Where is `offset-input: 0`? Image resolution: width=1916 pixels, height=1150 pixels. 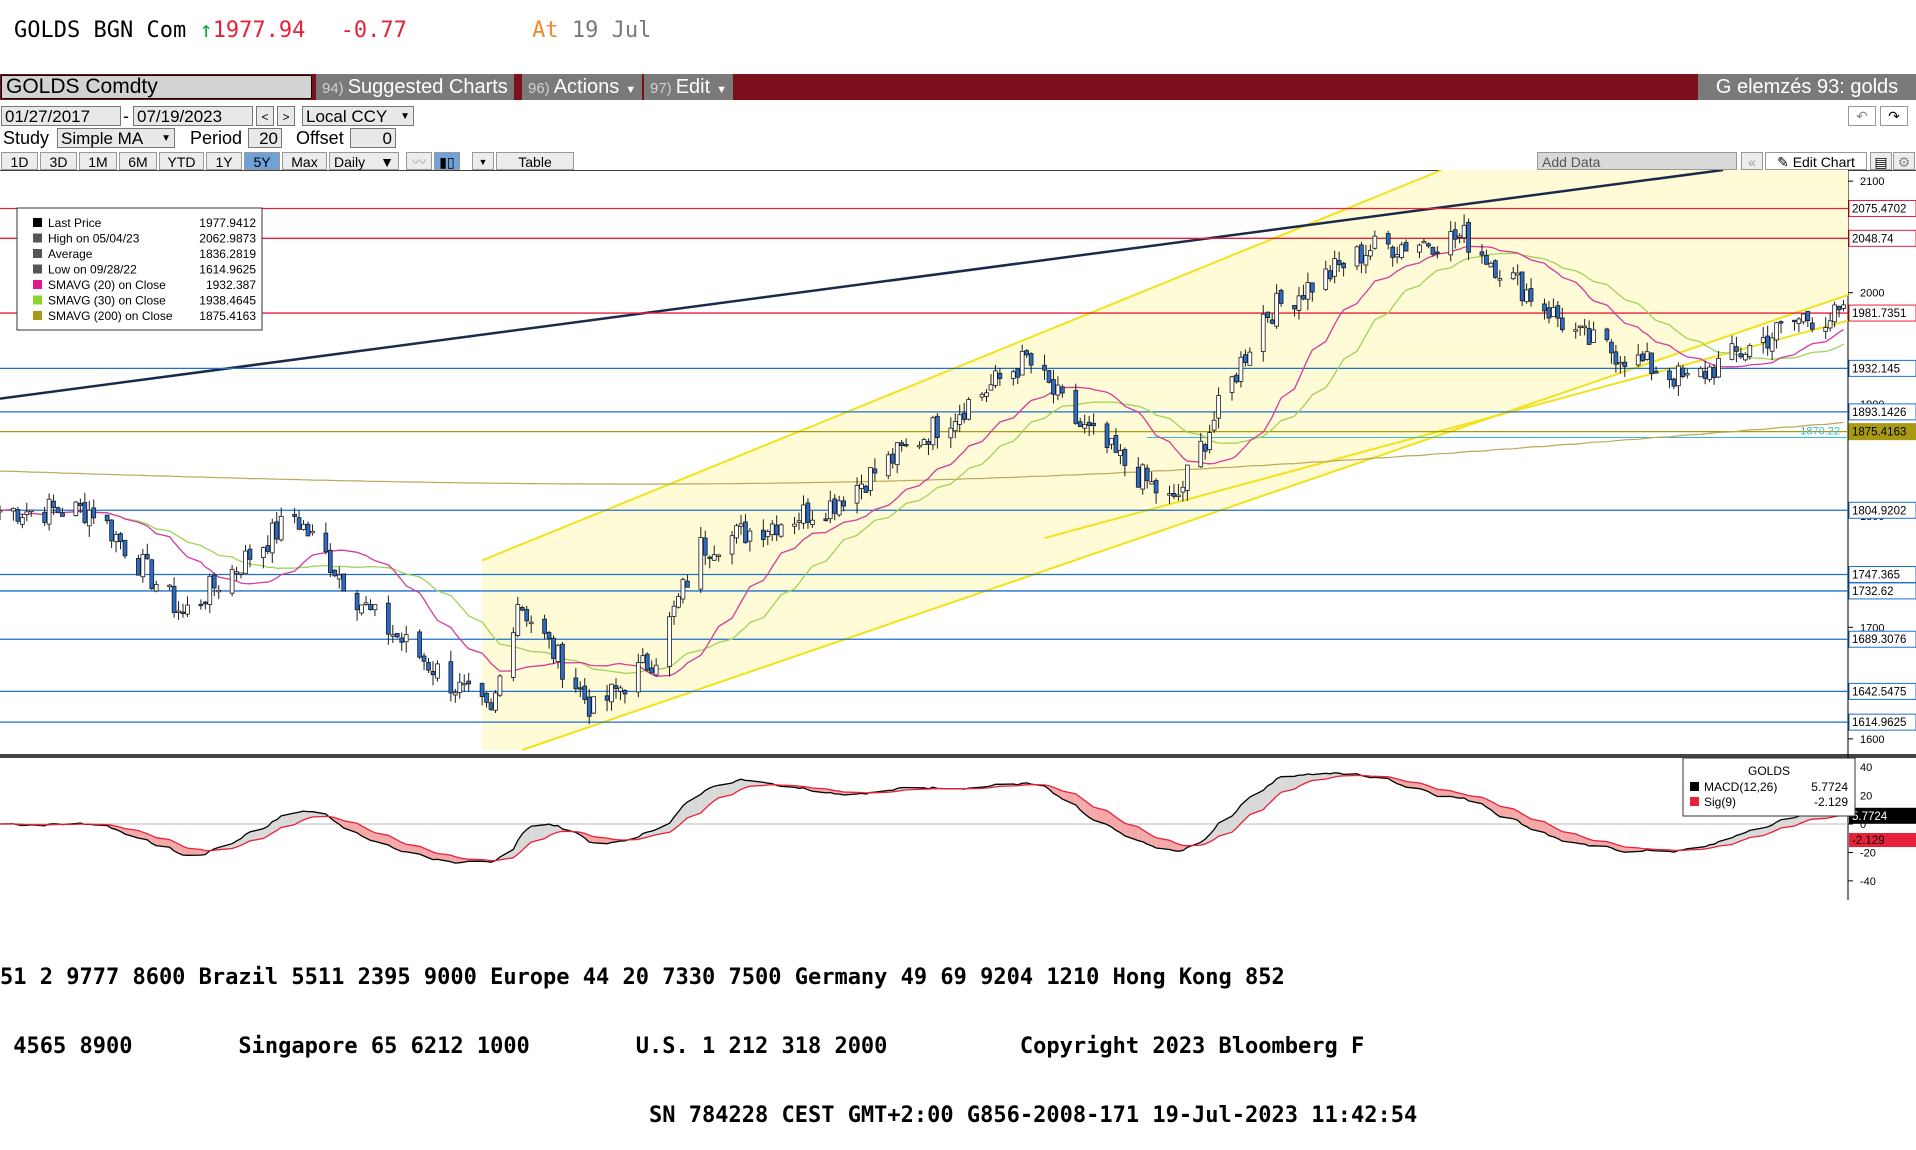 offset-input: 0 is located at coordinates (373, 138).